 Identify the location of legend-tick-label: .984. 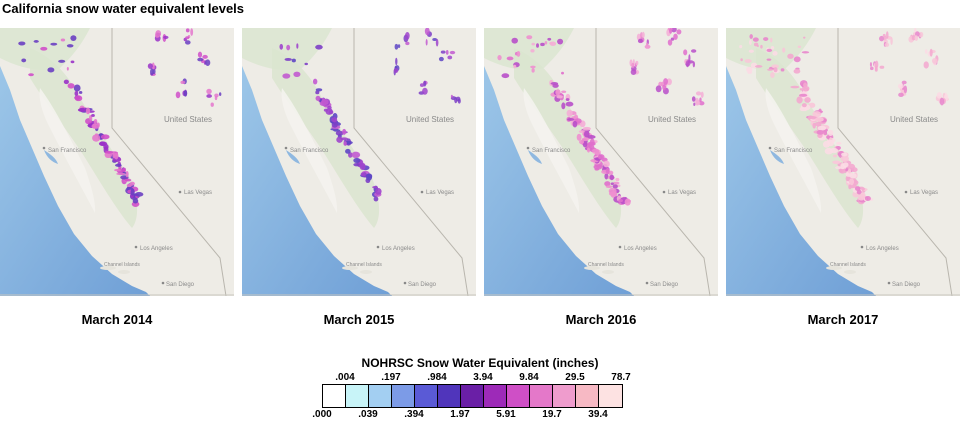
(437, 377).